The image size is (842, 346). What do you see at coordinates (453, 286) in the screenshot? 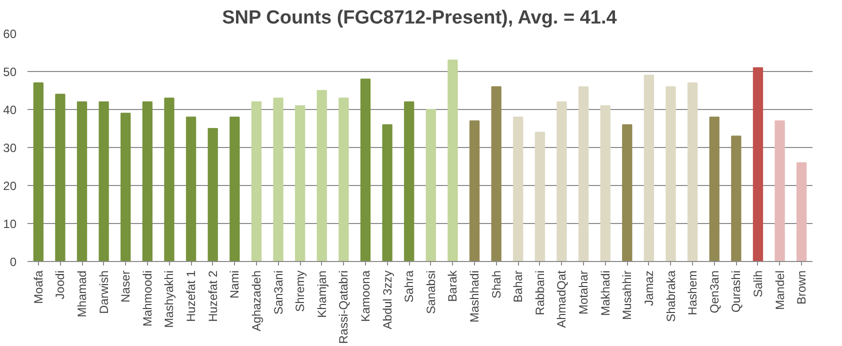
I see `x-tick-label: Barak` at bounding box center [453, 286].